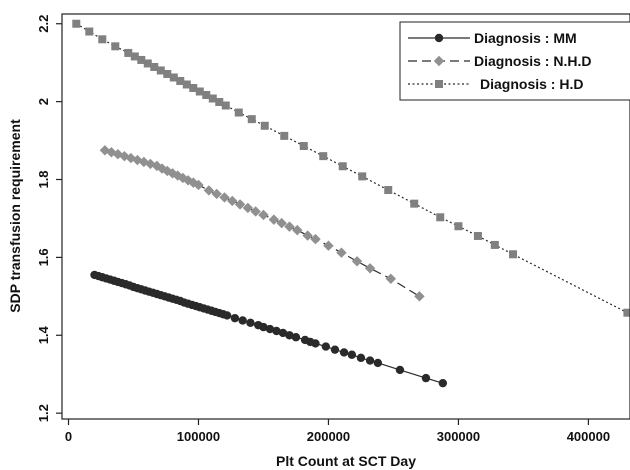 This screenshot has width=630, height=470. I want to click on y-tick-label: 1.6, so click(43, 257).